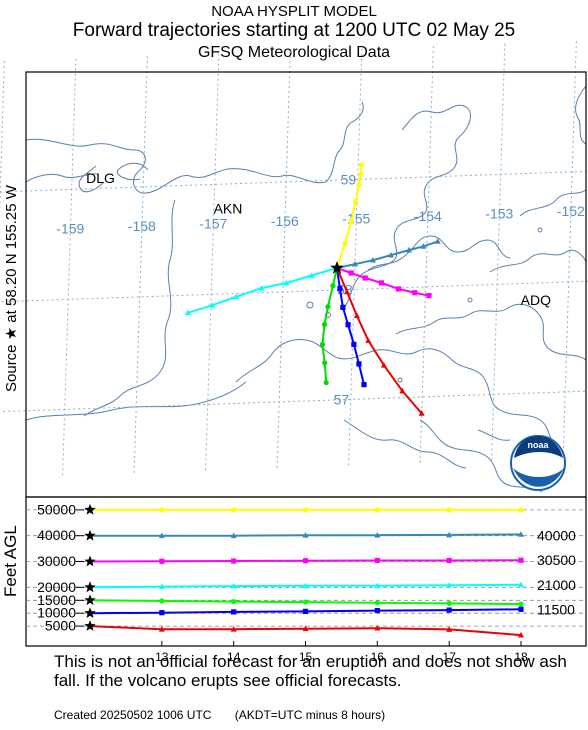 The height and width of the screenshot is (730, 588). Describe the element at coordinates (142, 226) in the screenshot. I see `longitude-label: -158` at that location.